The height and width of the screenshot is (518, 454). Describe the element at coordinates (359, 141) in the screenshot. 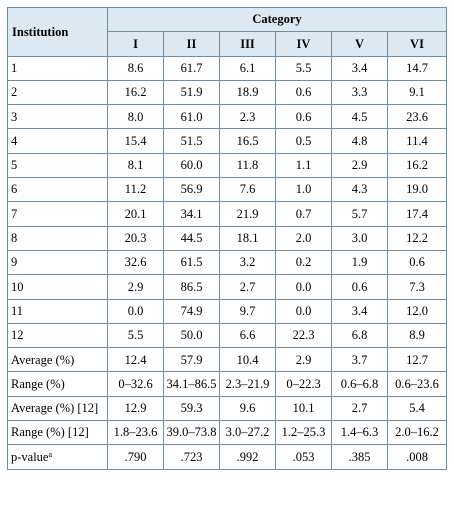

I see `table-cell: 4.8` at that location.